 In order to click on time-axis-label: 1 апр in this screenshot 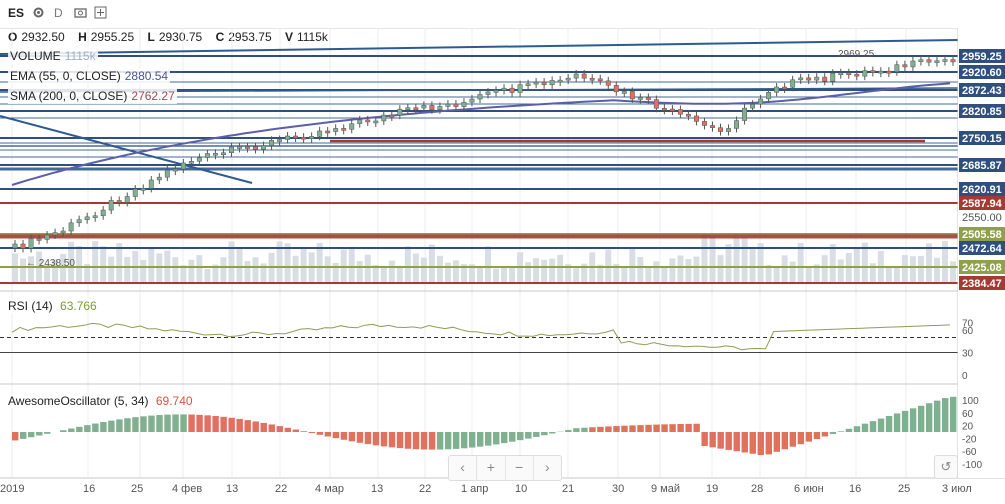, I will do `click(474, 489)`.